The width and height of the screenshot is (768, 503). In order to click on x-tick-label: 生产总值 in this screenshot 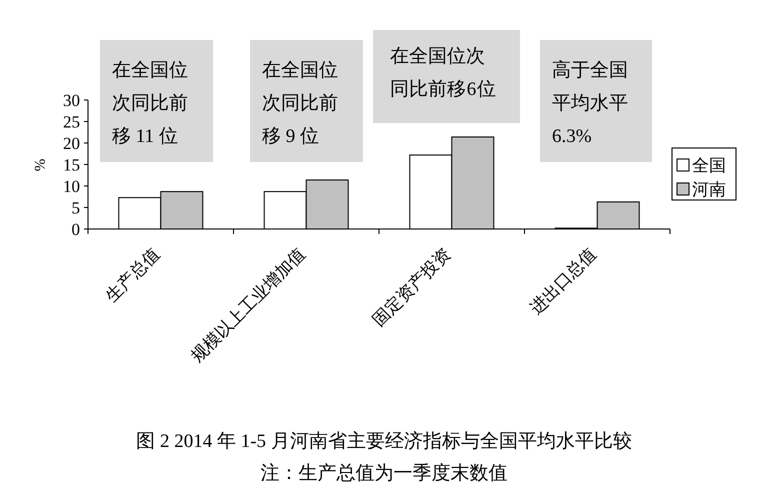, I will do `click(133, 275)`.